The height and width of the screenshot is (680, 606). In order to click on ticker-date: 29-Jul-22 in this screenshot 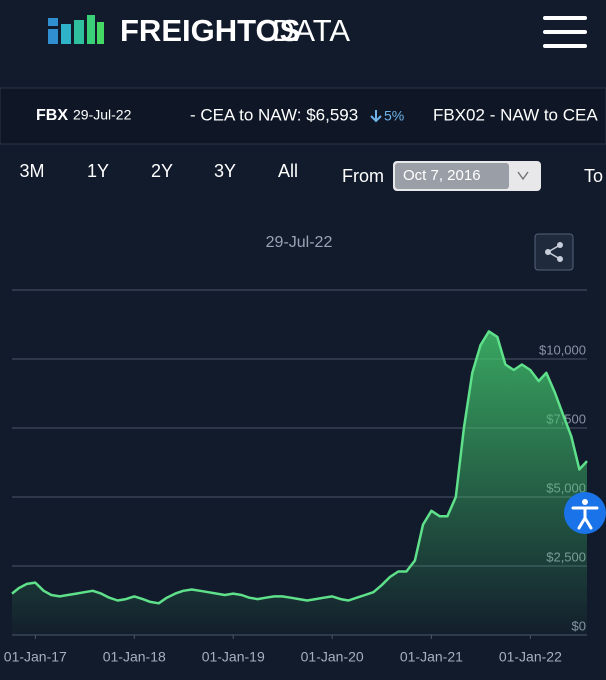, I will do `click(102, 115)`.